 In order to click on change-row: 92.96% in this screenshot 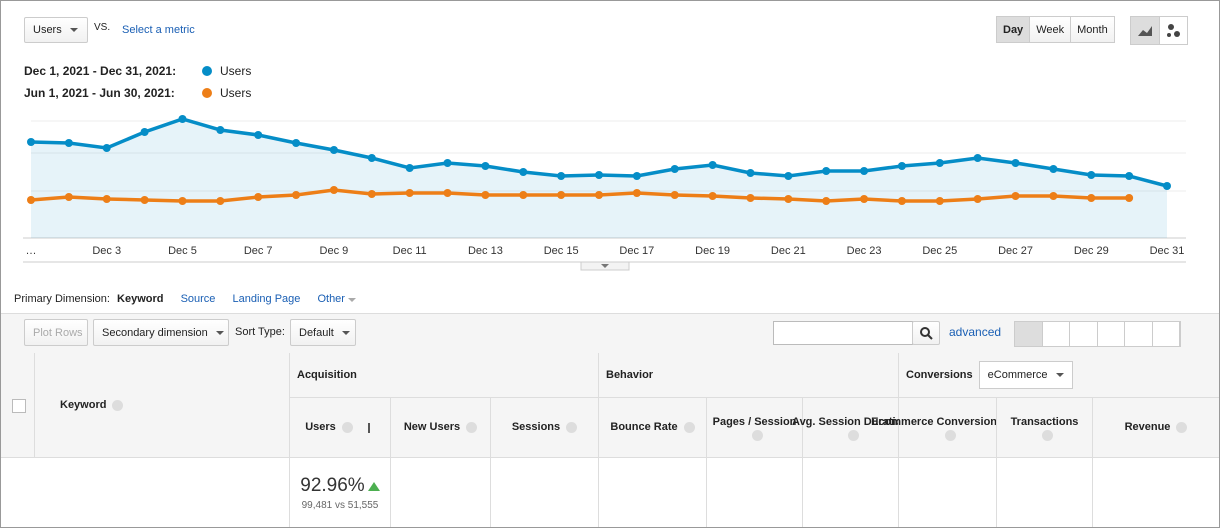, I will do `click(340, 486)`.